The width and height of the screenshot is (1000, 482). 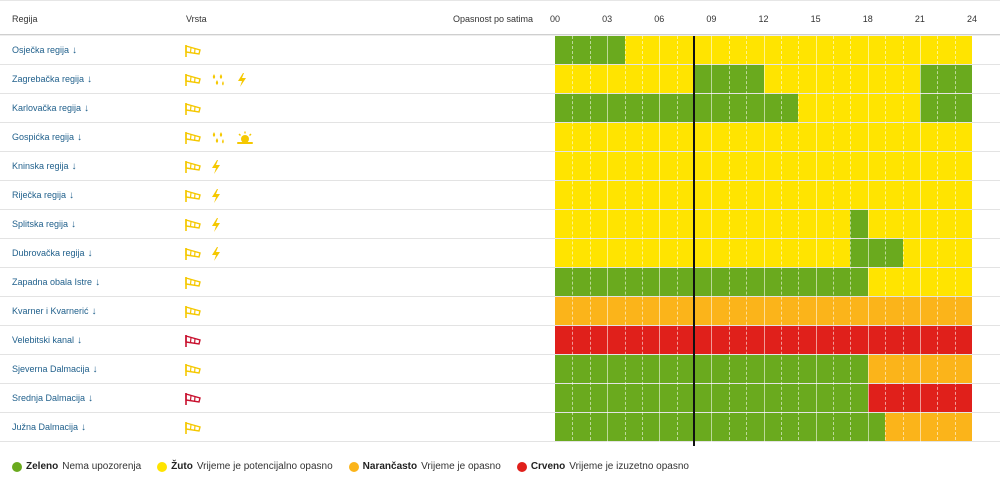 What do you see at coordinates (218, 225) in the screenshot?
I see `thunderstorm-yellow-icon` at bounding box center [218, 225].